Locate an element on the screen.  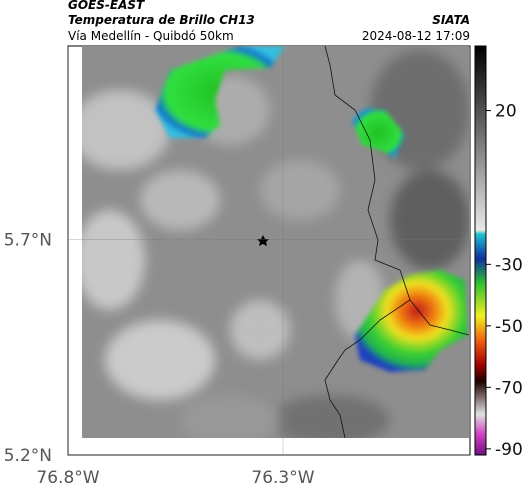
colorbar is located at coordinates (480, 250).